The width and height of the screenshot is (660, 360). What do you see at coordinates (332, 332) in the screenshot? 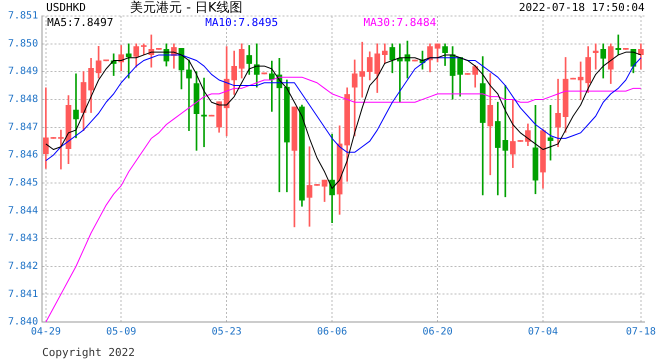
I see `x-tick-label: 06-06` at bounding box center [332, 332].